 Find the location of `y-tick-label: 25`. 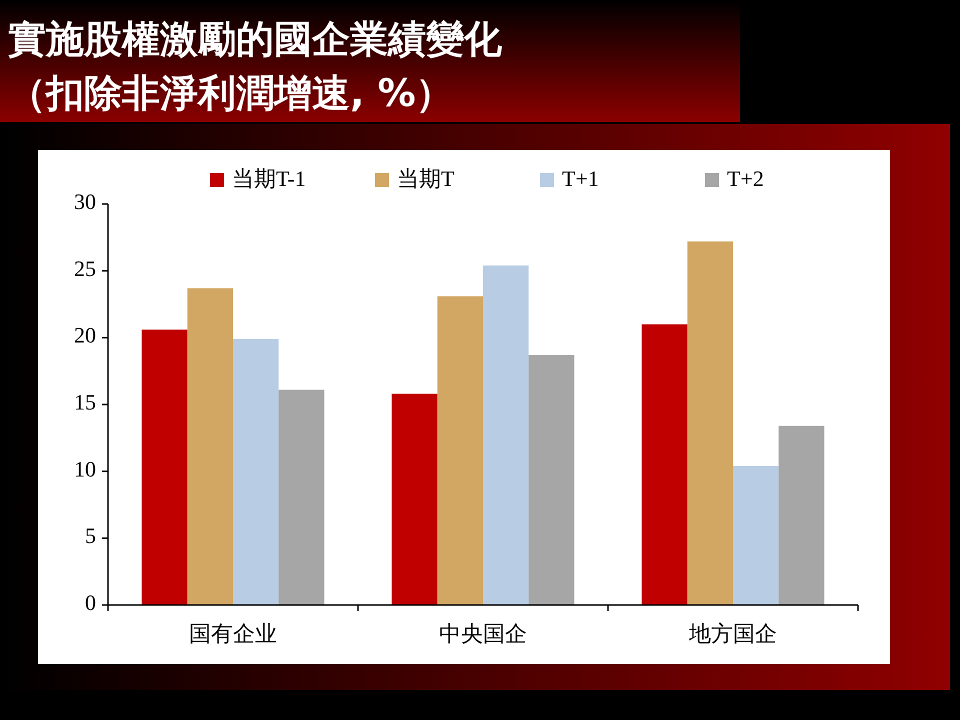

y-tick-label: 25 is located at coordinates (85, 268).